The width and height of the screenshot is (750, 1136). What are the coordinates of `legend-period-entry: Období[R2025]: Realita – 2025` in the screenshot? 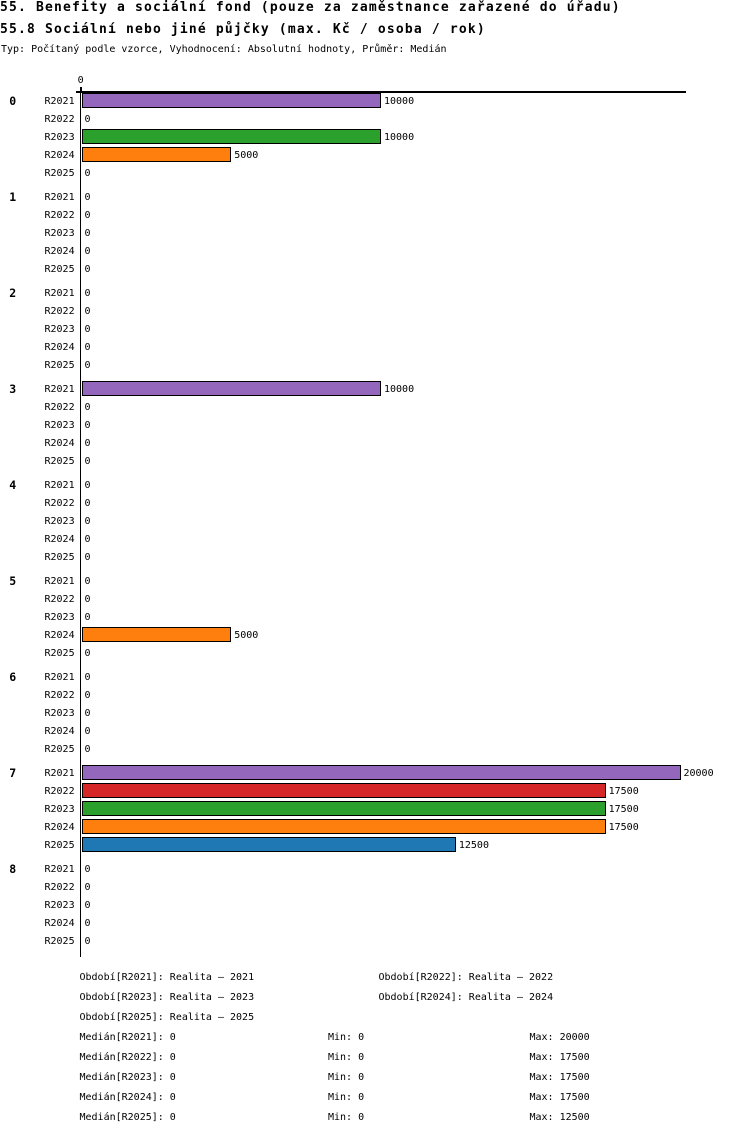 It's located at (167, 1017).